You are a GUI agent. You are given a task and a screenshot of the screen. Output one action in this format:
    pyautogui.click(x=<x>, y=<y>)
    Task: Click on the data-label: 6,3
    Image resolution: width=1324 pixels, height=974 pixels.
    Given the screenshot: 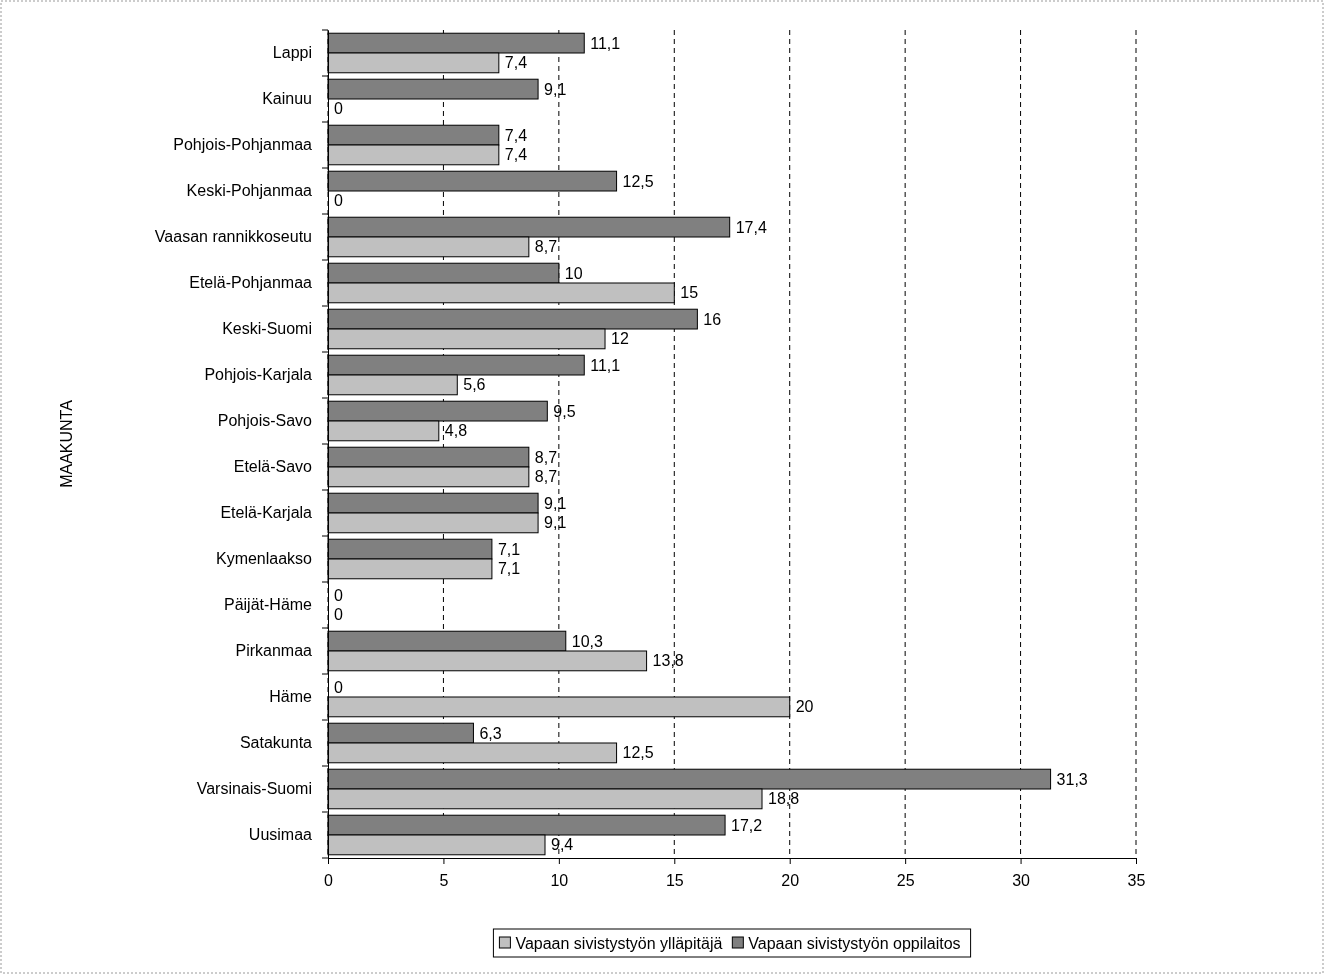 What is the action you would take?
    pyautogui.click(x=490, y=733)
    